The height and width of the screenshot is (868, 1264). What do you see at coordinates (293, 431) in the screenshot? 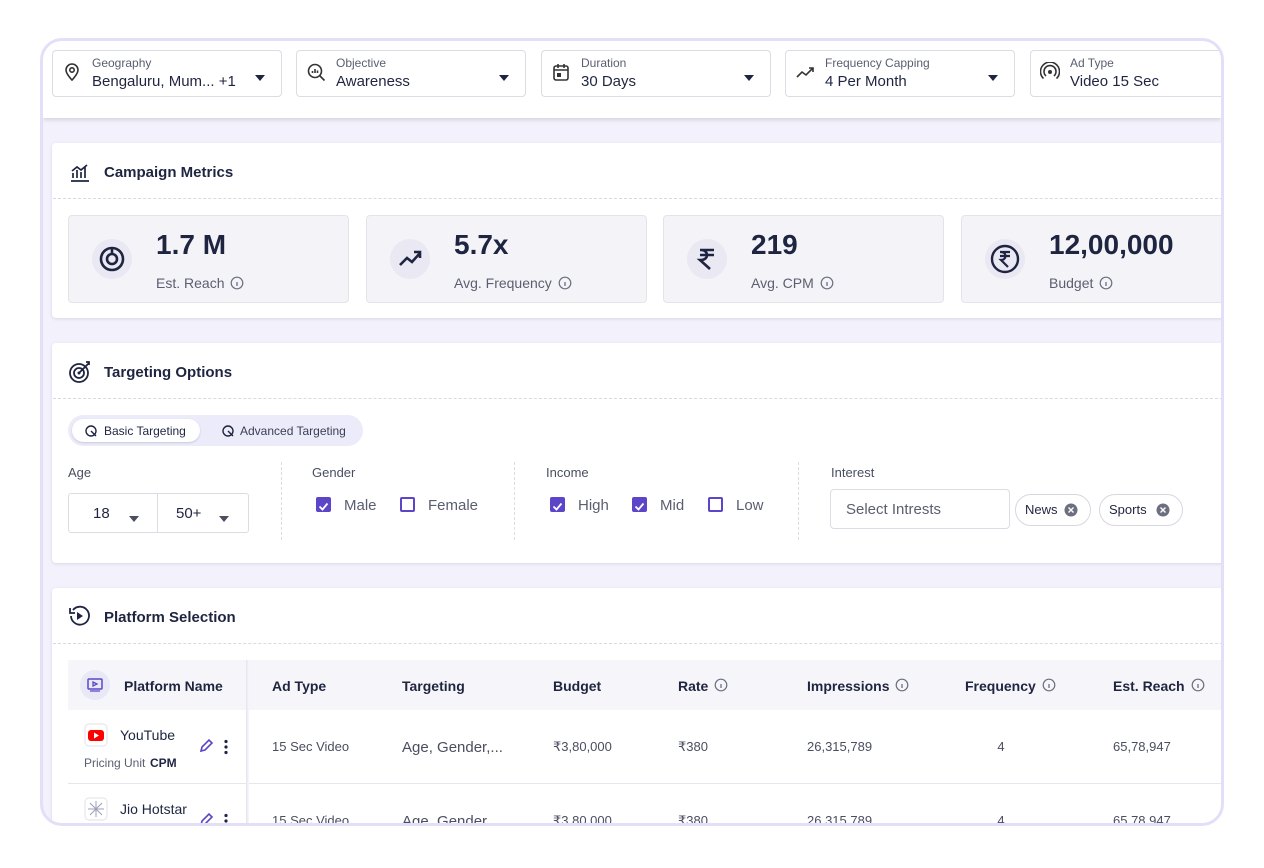
I see `tab-label: Advanced Targeting` at bounding box center [293, 431].